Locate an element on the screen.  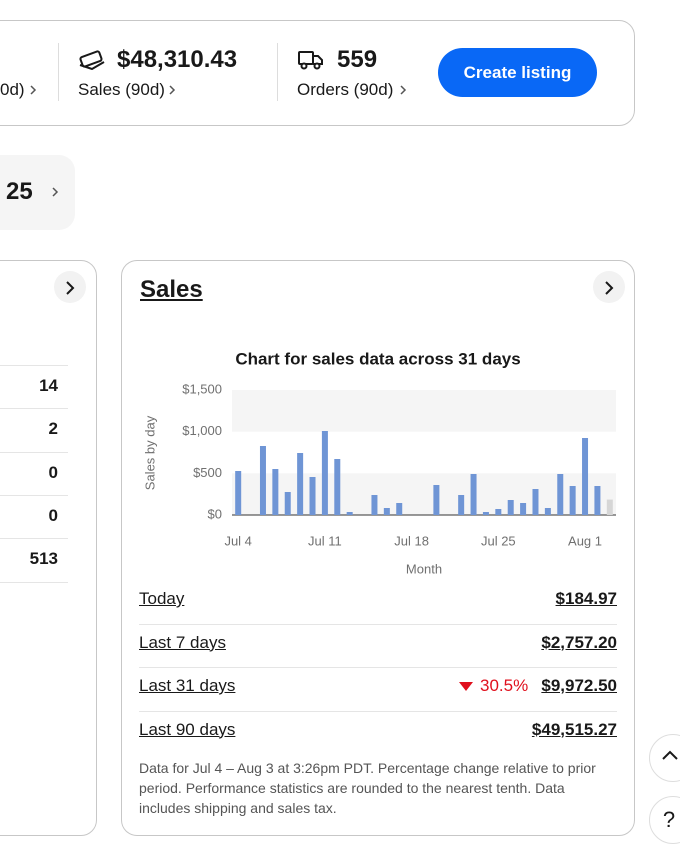
sales-value: $48,310.43 is located at coordinates (177, 59).